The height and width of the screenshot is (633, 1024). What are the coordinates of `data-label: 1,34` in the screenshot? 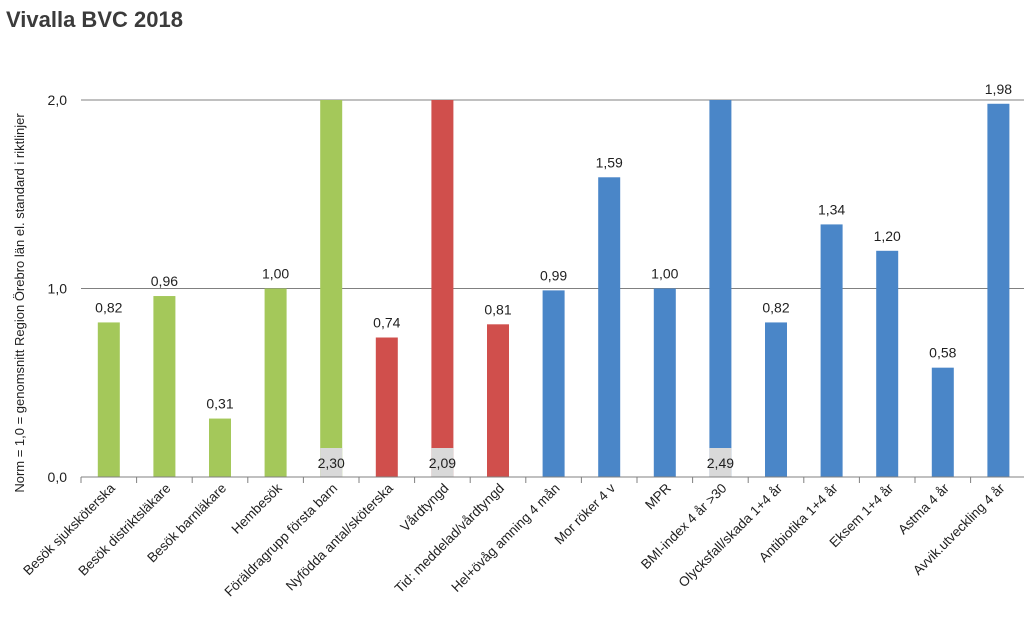 It's located at (831, 209).